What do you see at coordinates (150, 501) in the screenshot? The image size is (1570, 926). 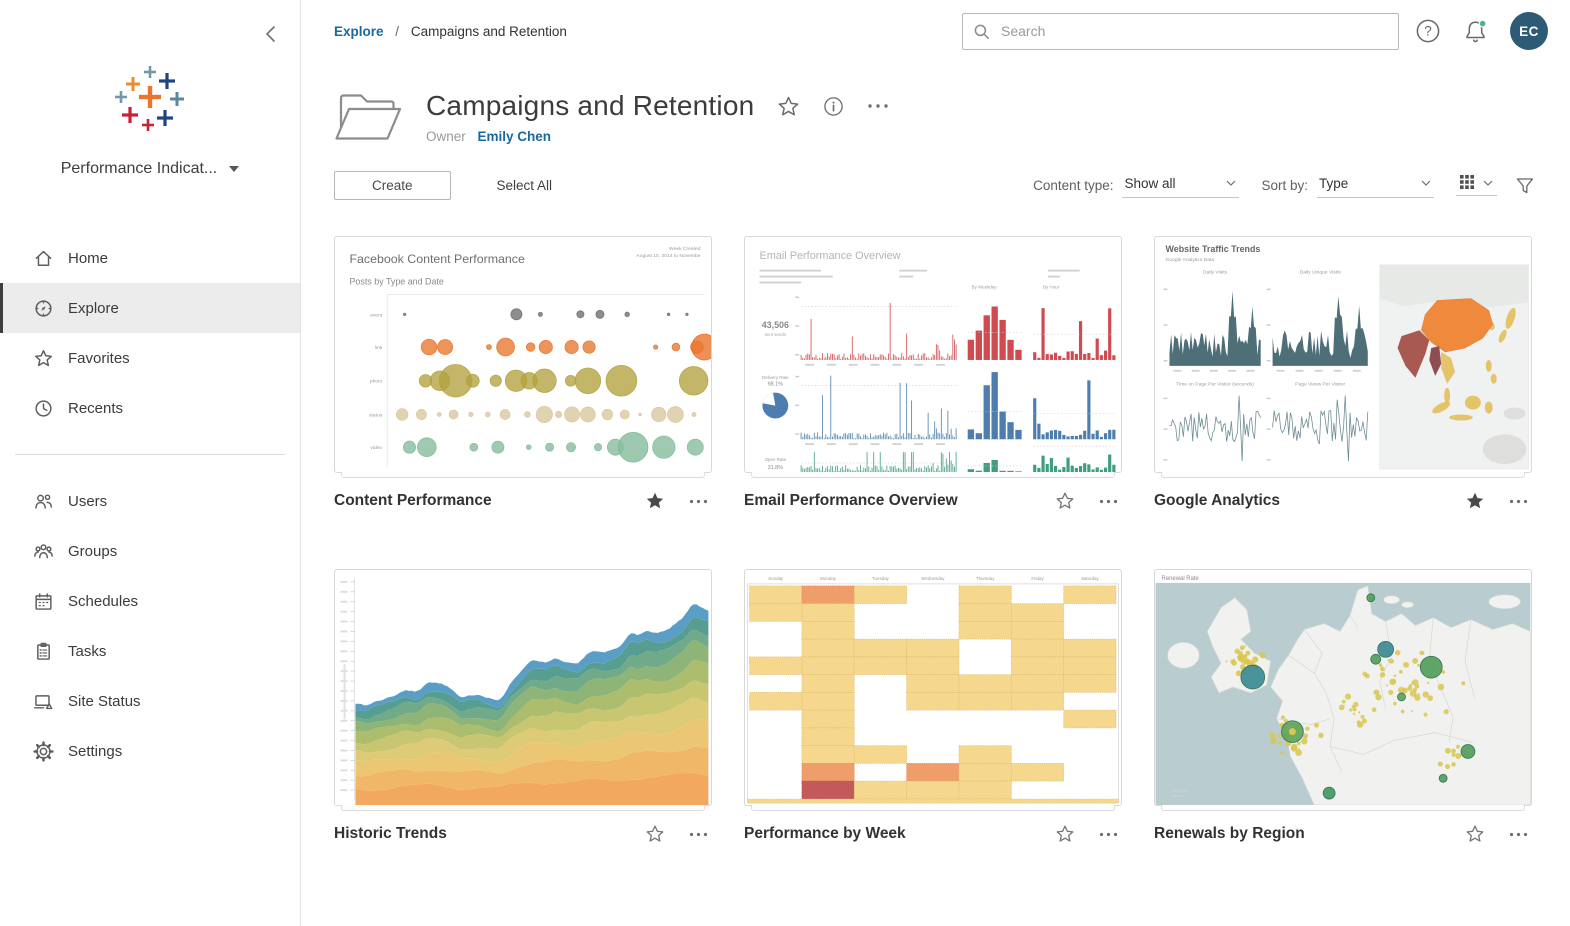 I see `sidebar-item-users: Users` at bounding box center [150, 501].